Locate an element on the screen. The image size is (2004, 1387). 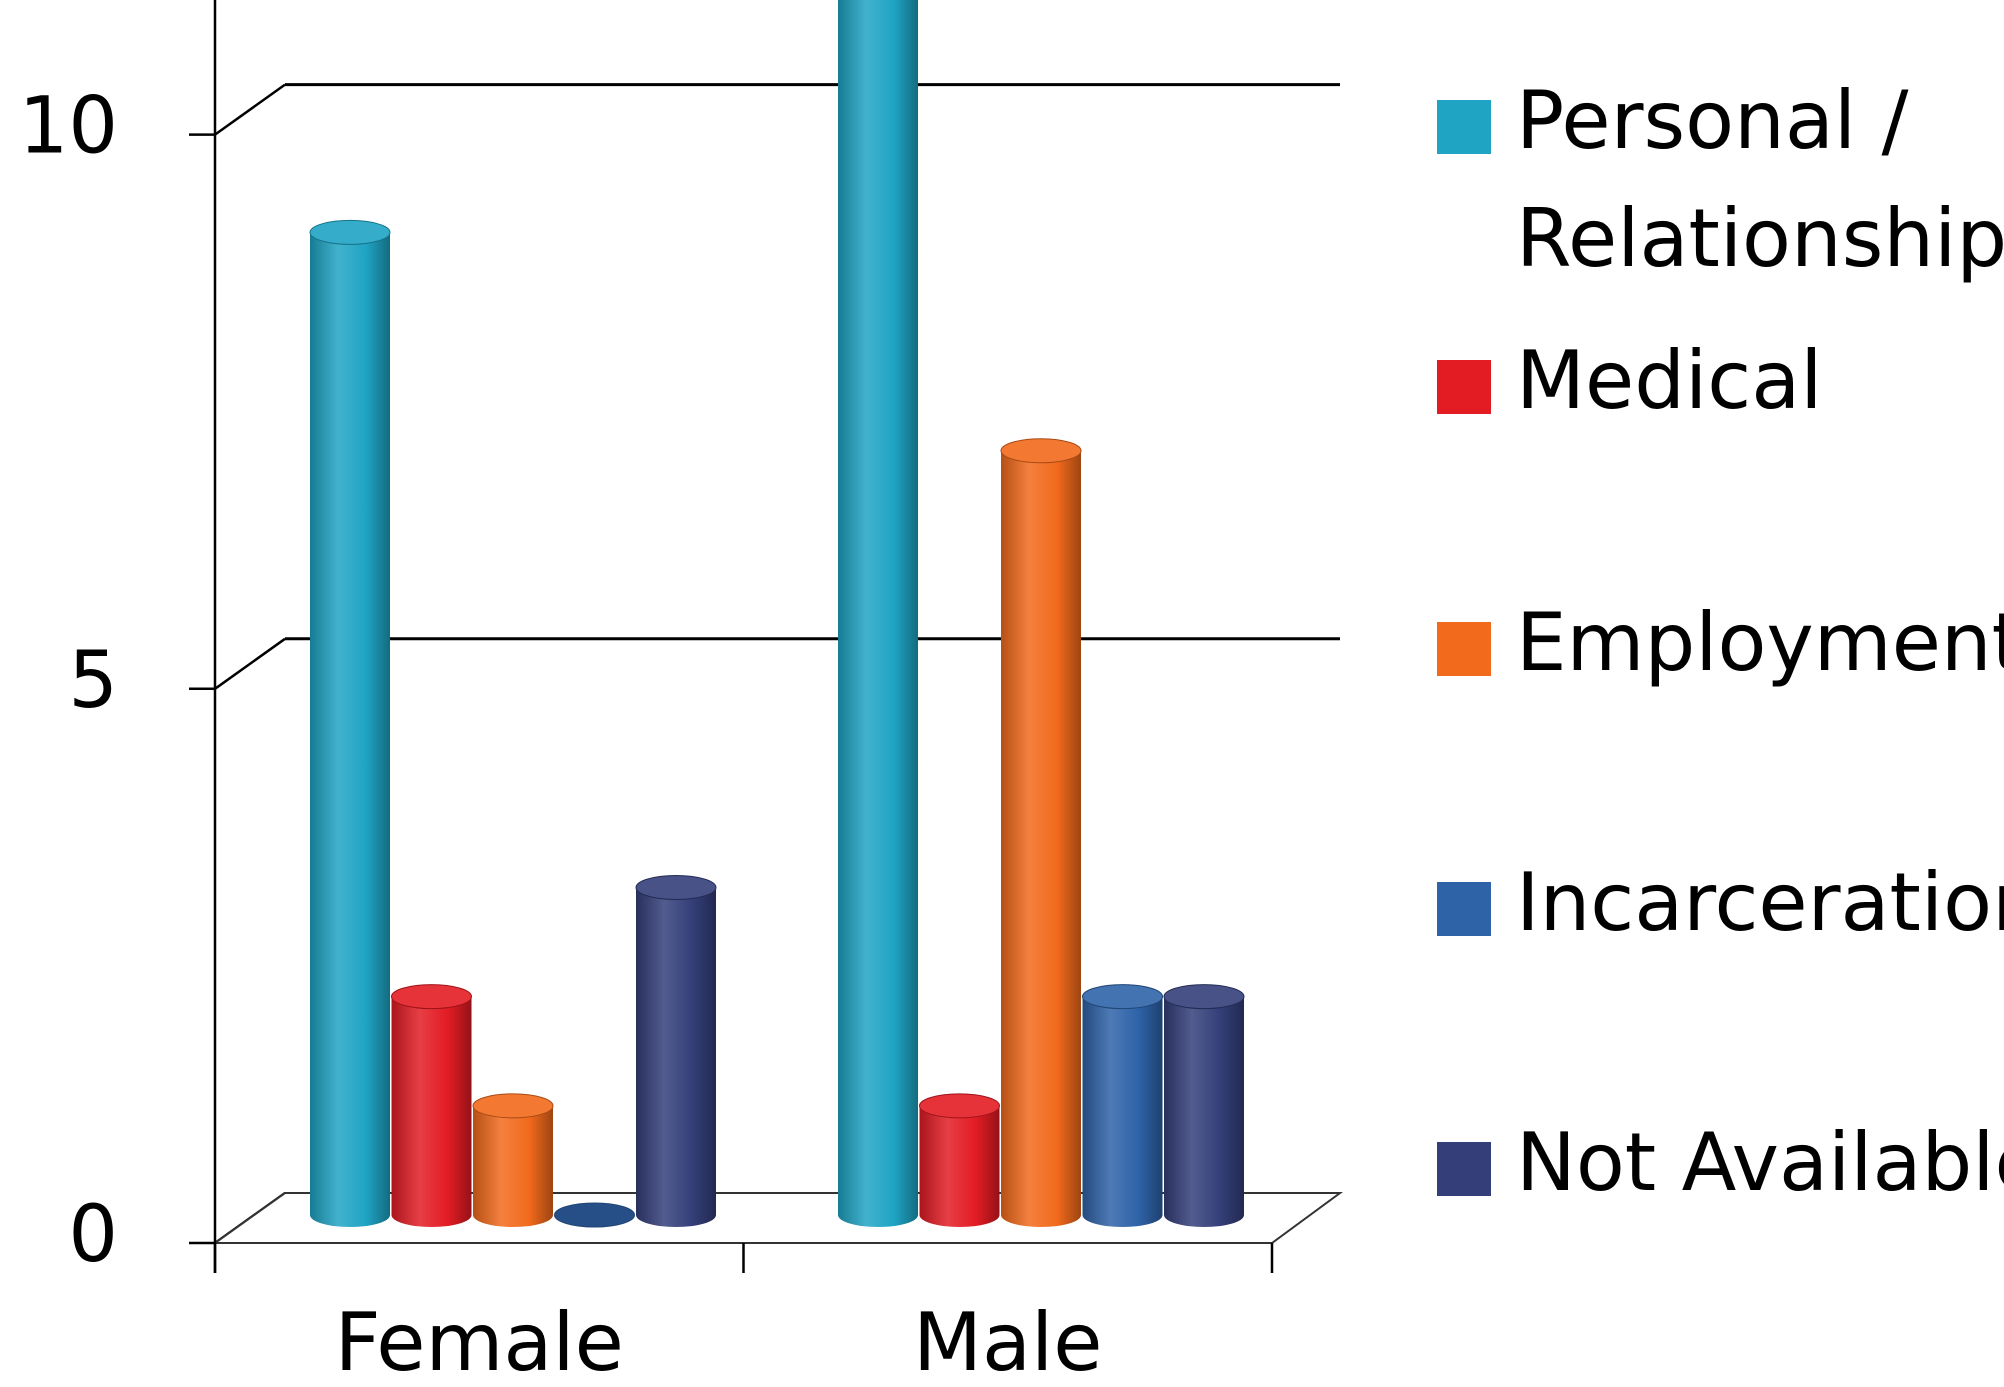
y-tick-label: 5 is located at coordinates (93, 681).